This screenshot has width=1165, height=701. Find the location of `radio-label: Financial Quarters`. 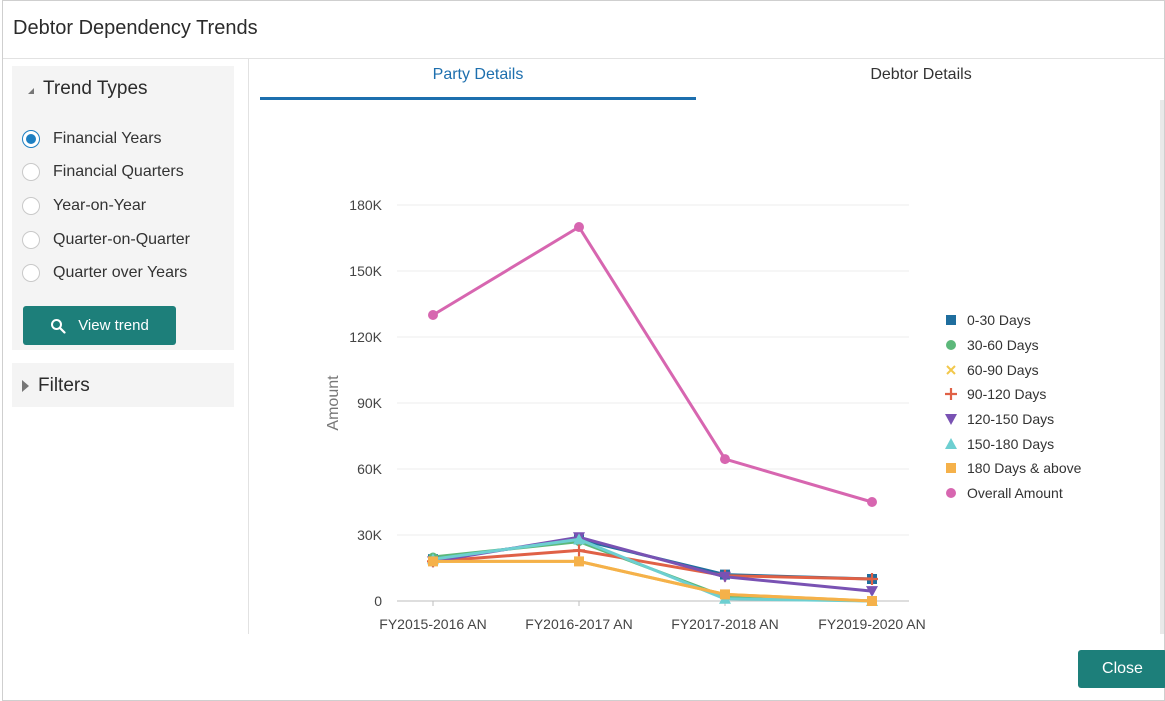

radio-label: Financial Quarters is located at coordinates (118, 172).